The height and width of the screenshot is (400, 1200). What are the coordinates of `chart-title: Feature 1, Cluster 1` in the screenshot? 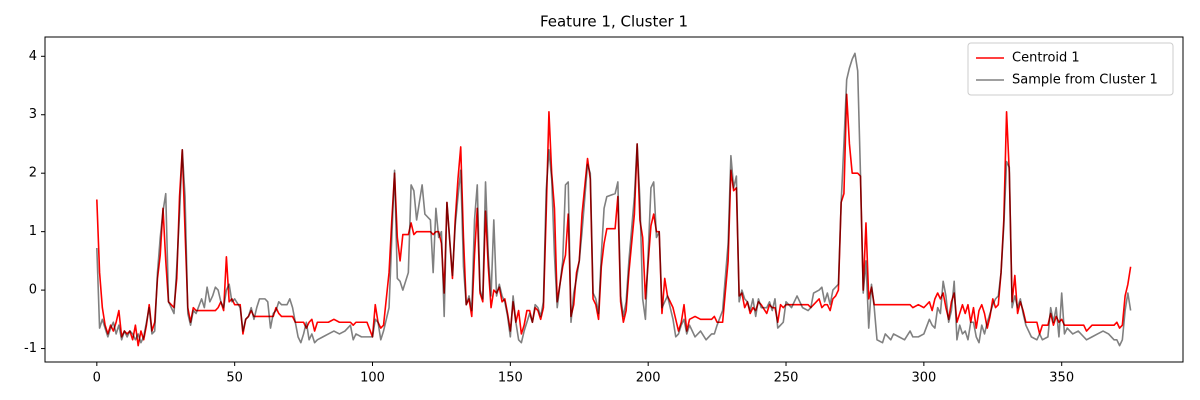 It's located at (614, 22).